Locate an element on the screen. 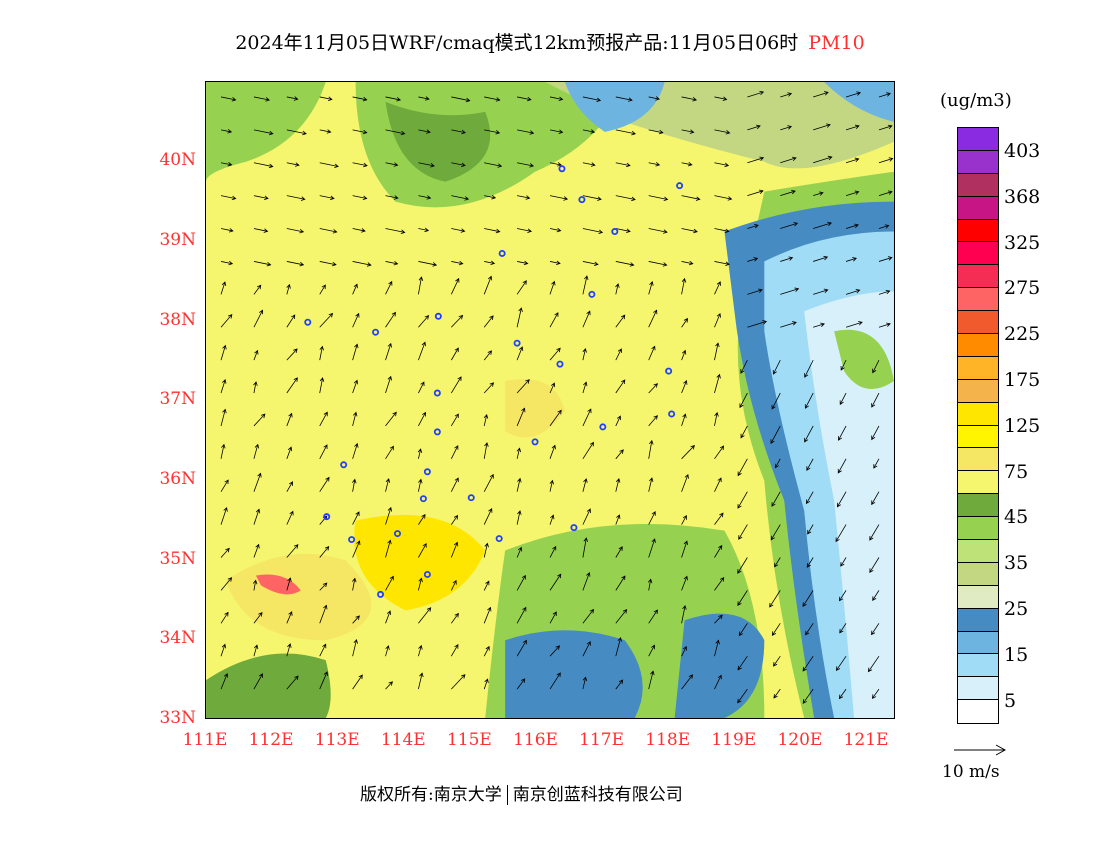  lon-label: 115E is located at coordinates (469, 740).